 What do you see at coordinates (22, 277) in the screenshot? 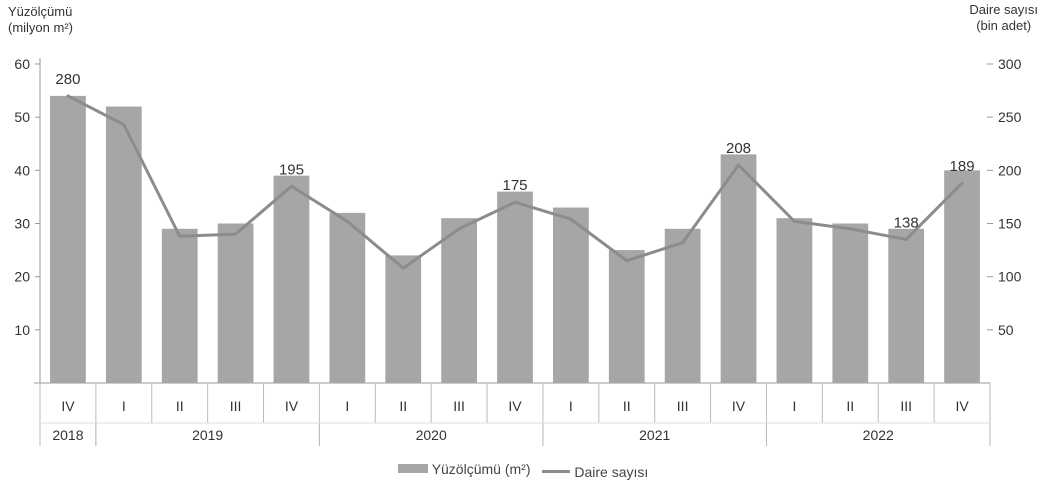
I see `left-tick-label: 20` at bounding box center [22, 277].